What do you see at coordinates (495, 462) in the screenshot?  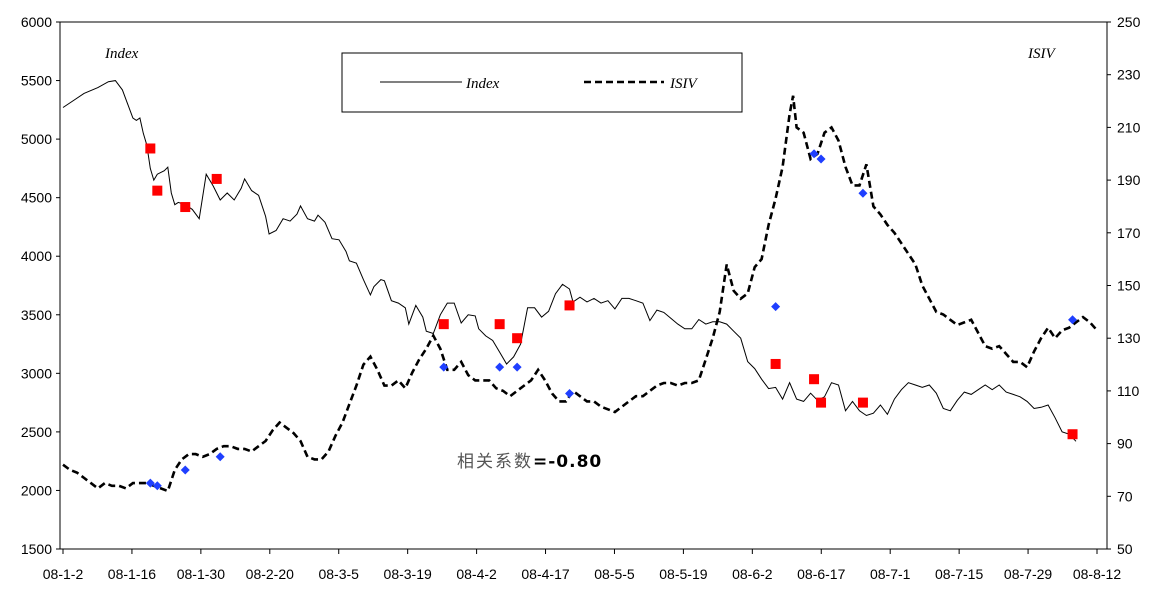 I see `correlation-label: 相关系数` at bounding box center [495, 462].